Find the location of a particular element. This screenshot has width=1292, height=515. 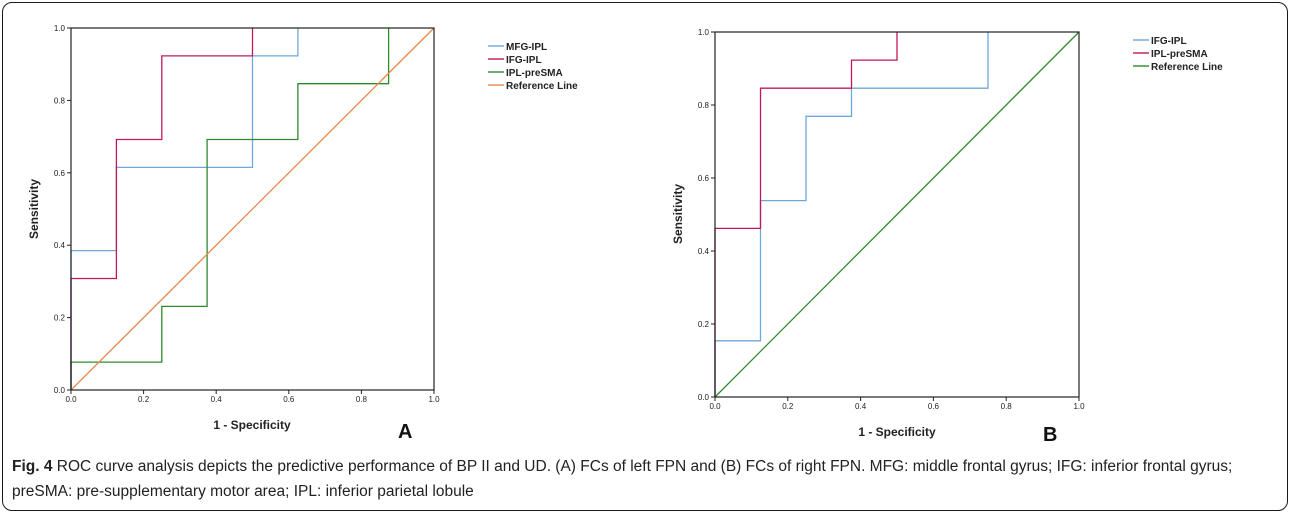

series-line-mfg-ipl is located at coordinates (184, 209).